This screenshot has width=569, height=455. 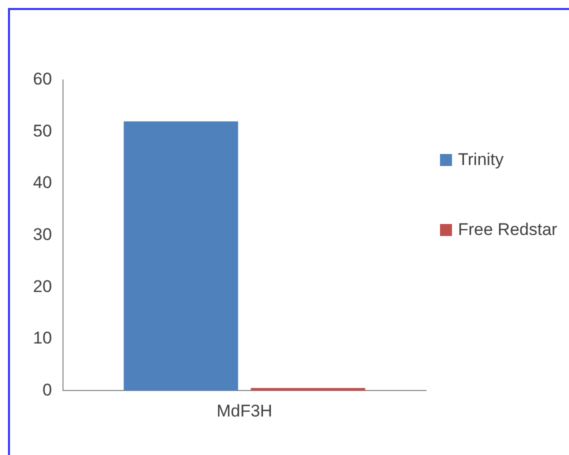 I want to click on y-tick-label: 40, so click(x=42, y=182).